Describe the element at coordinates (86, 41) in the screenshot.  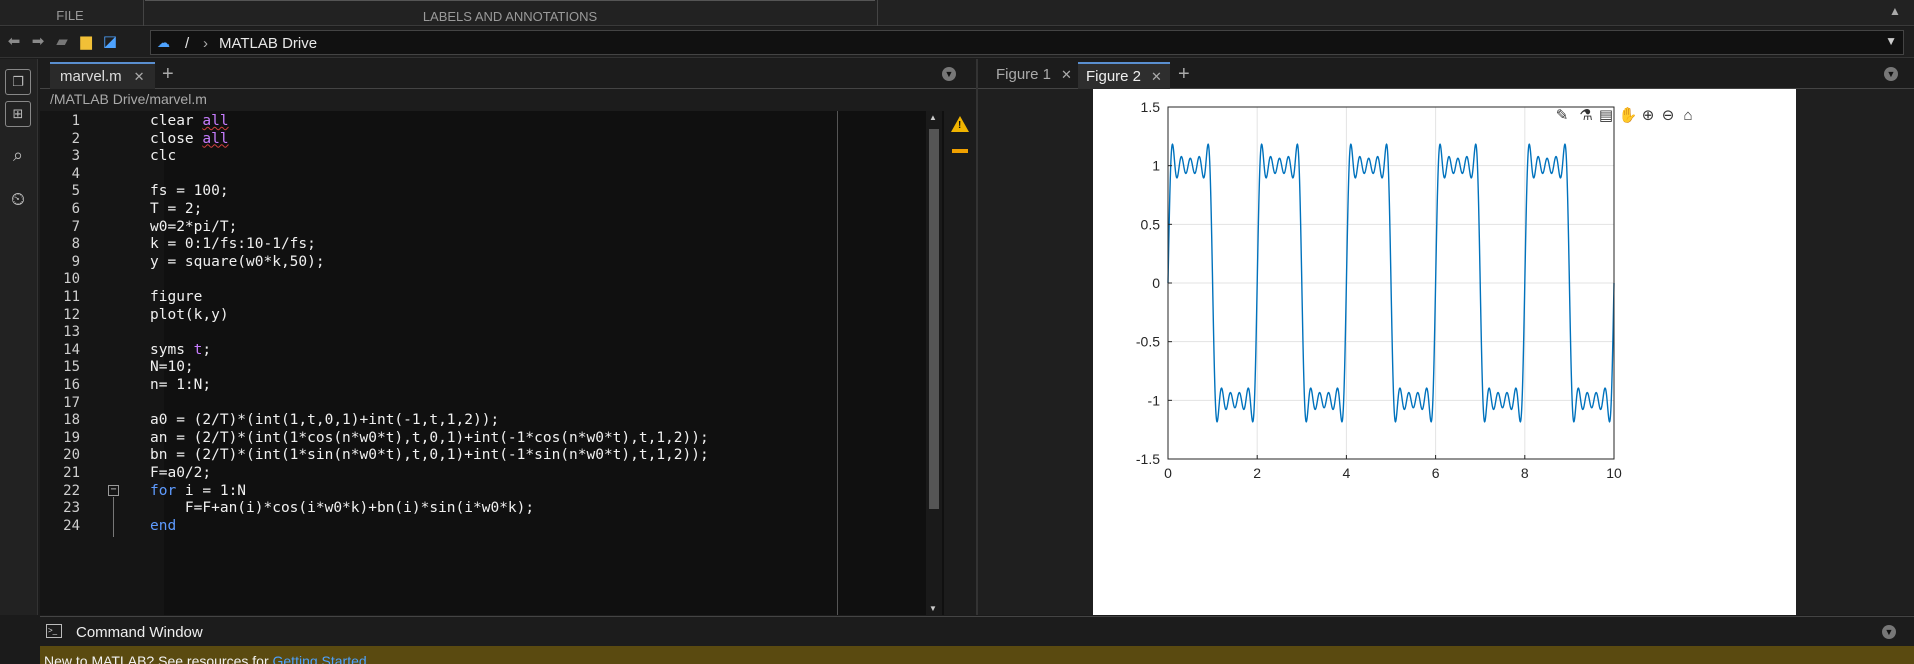
I see `browse-folder-icon: ▆` at that location.